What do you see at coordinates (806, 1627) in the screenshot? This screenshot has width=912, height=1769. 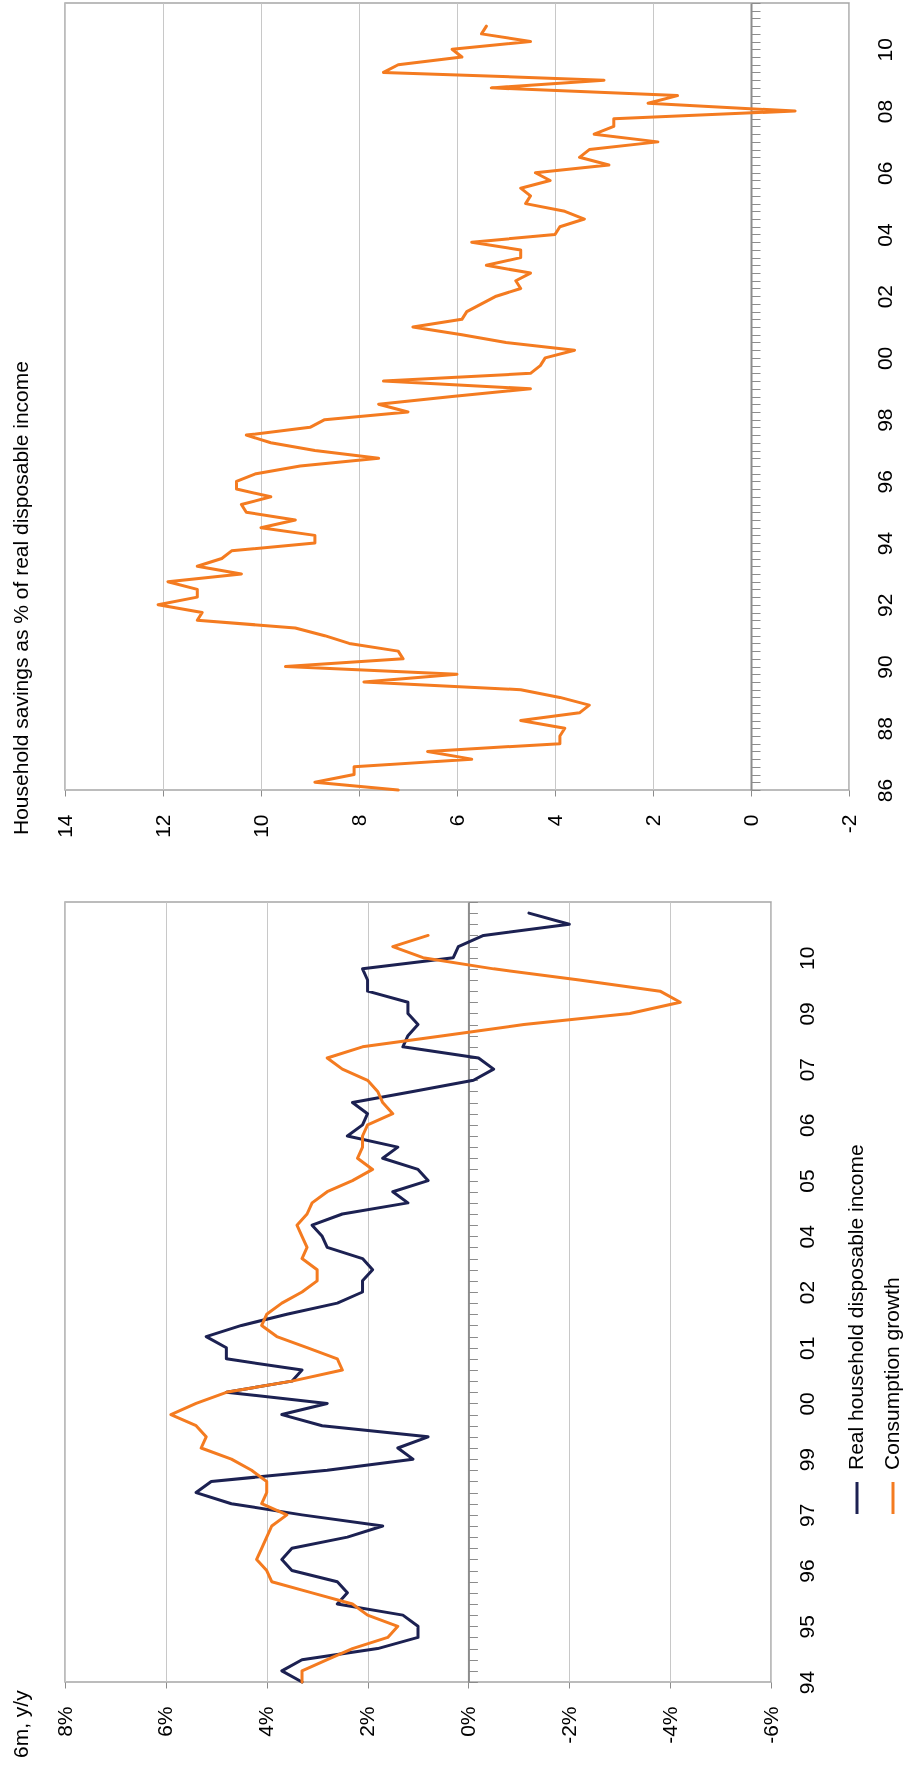 I see `y-tick-label: 95` at bounding box center [806, 1627].